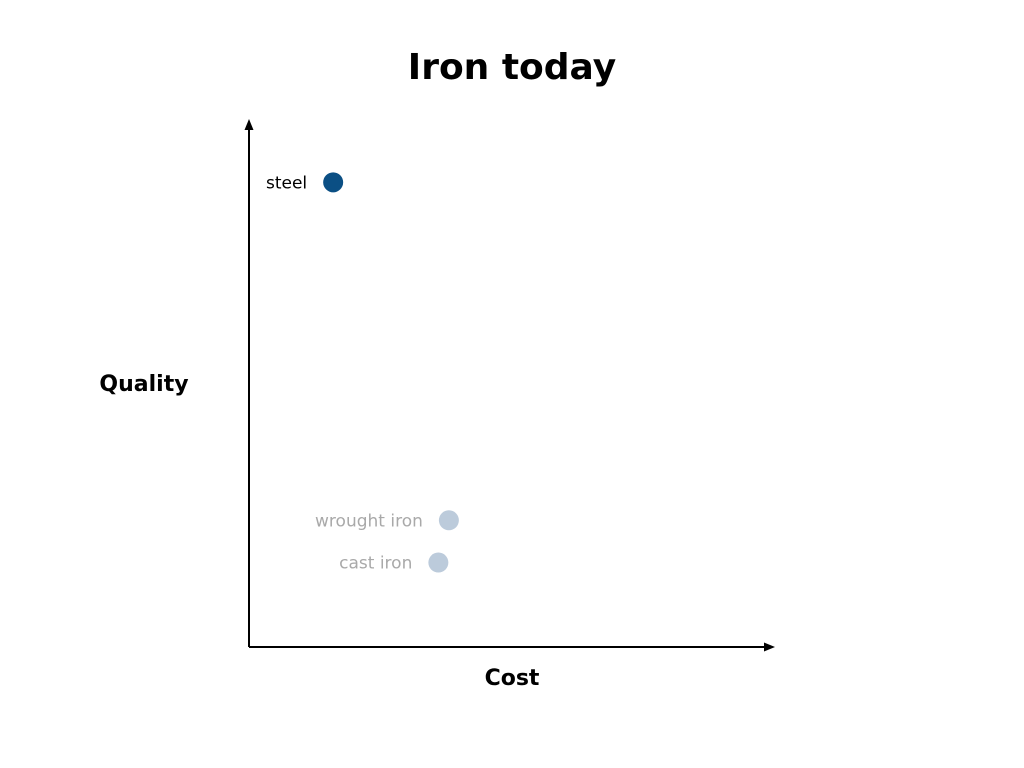  Describe the element at coordinates (448, 520) in the screenshot. I see `data-point-wrought-iron` at that location.